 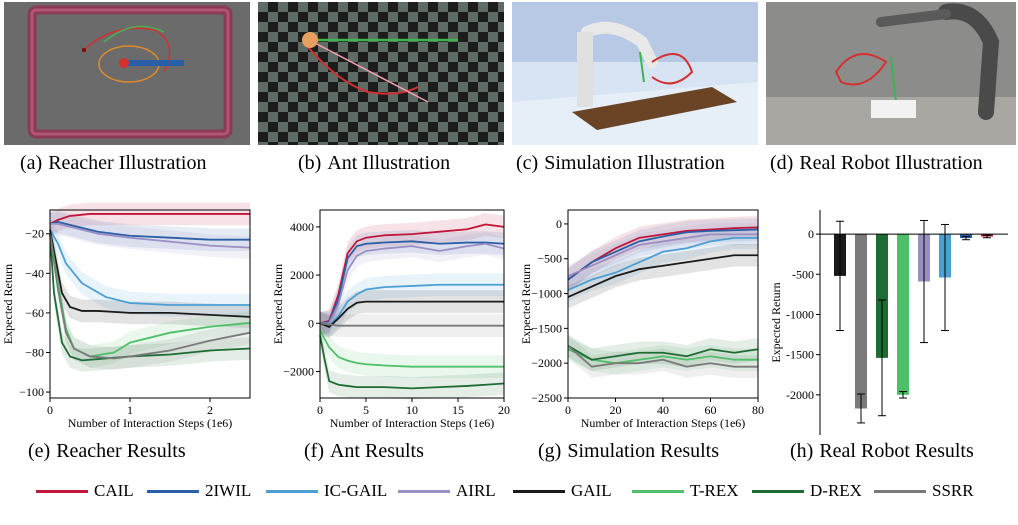 What do you see at coordinates (803, 274) in the screenshot?
I see `y-tick-label: -500` at bounding box center [803, 274].